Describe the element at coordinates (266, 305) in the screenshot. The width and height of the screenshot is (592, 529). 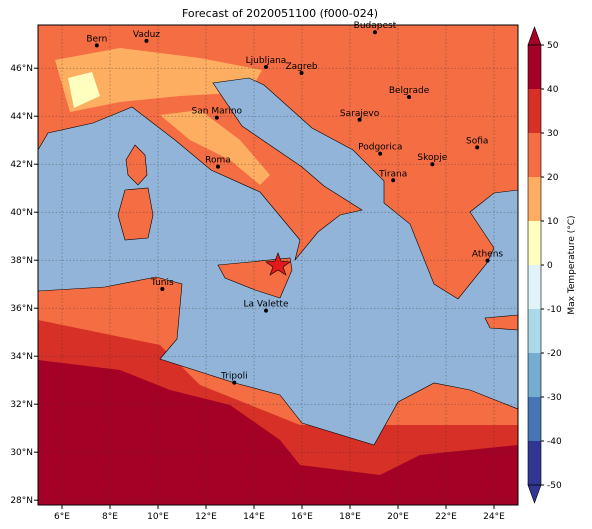
I see `city-label: La Valette` at that location.